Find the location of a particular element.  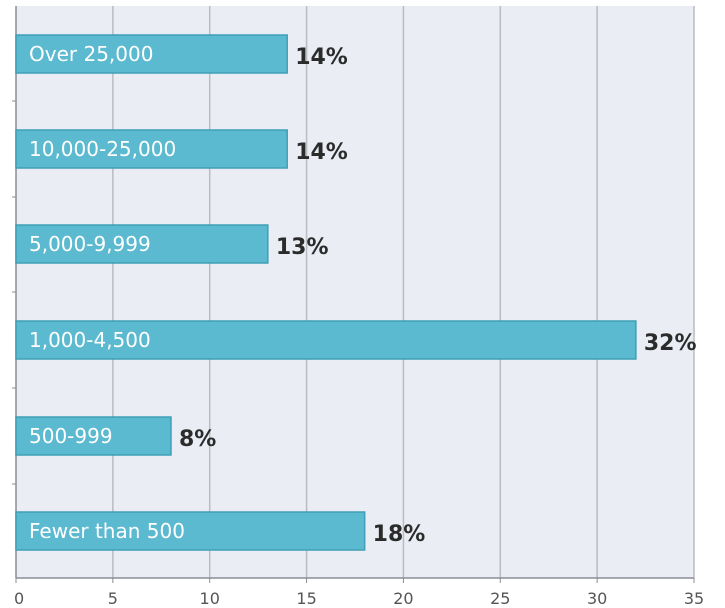

x-axis-tick-labels: 0 5 10 15 20 25 30 35 is located at coordinates (359, 598).